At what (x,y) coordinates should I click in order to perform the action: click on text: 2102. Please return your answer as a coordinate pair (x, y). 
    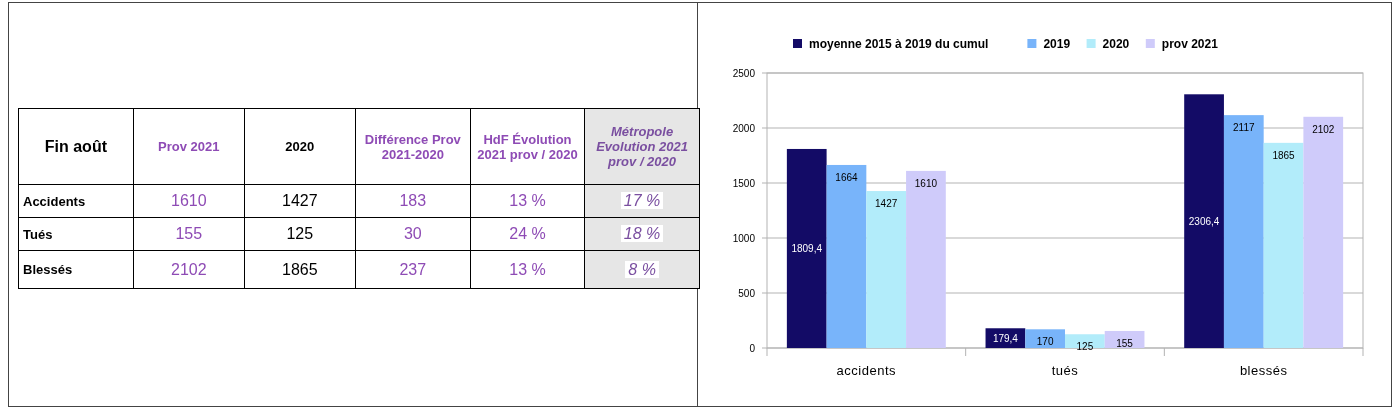
    Looking at the image, I should click on (188, 269).